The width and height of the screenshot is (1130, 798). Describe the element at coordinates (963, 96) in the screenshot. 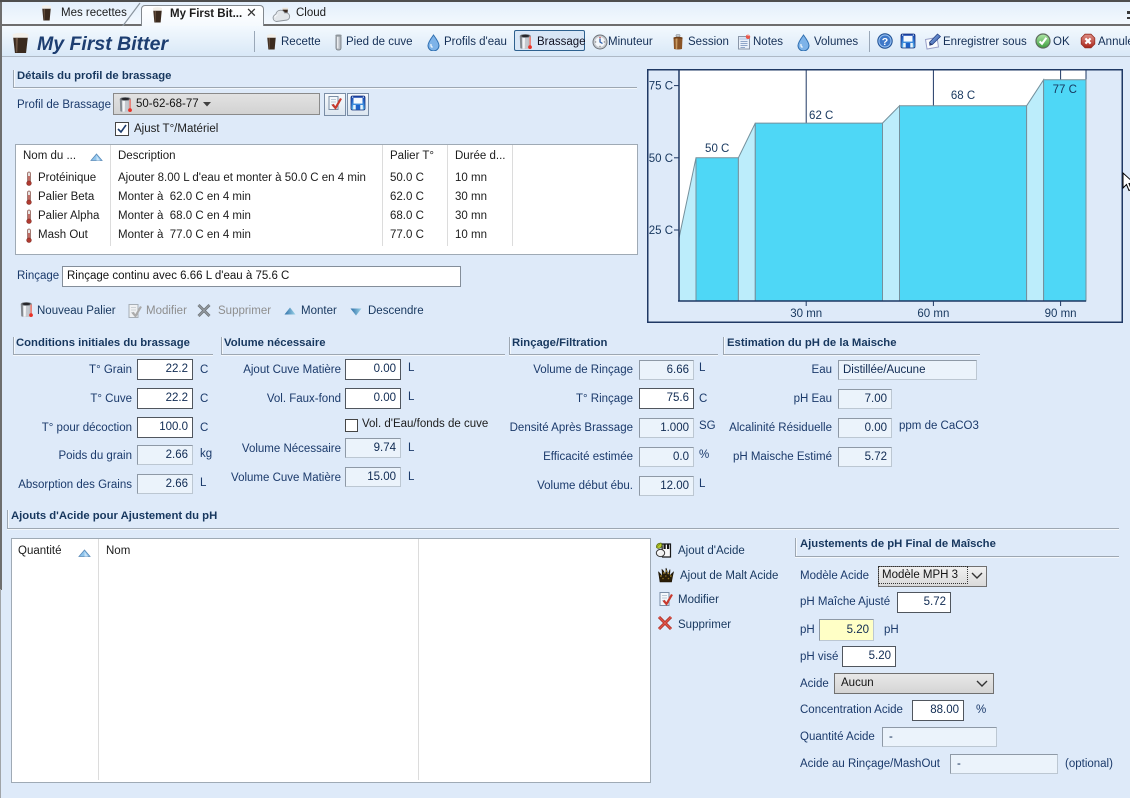

I see `svg-text: 68 C` at that location.